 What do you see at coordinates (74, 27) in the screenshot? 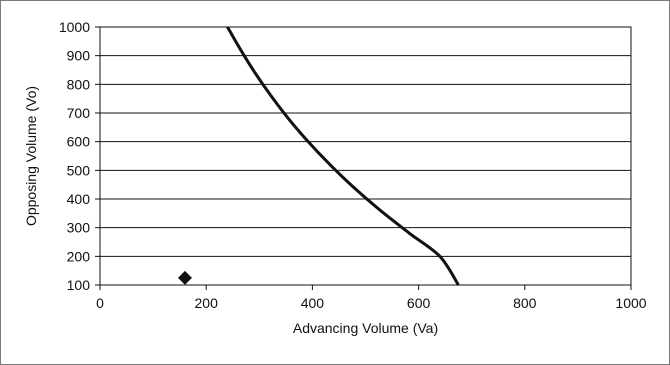
I see `y-tick-label-1000: 1000` at bounding box center [74, 27].